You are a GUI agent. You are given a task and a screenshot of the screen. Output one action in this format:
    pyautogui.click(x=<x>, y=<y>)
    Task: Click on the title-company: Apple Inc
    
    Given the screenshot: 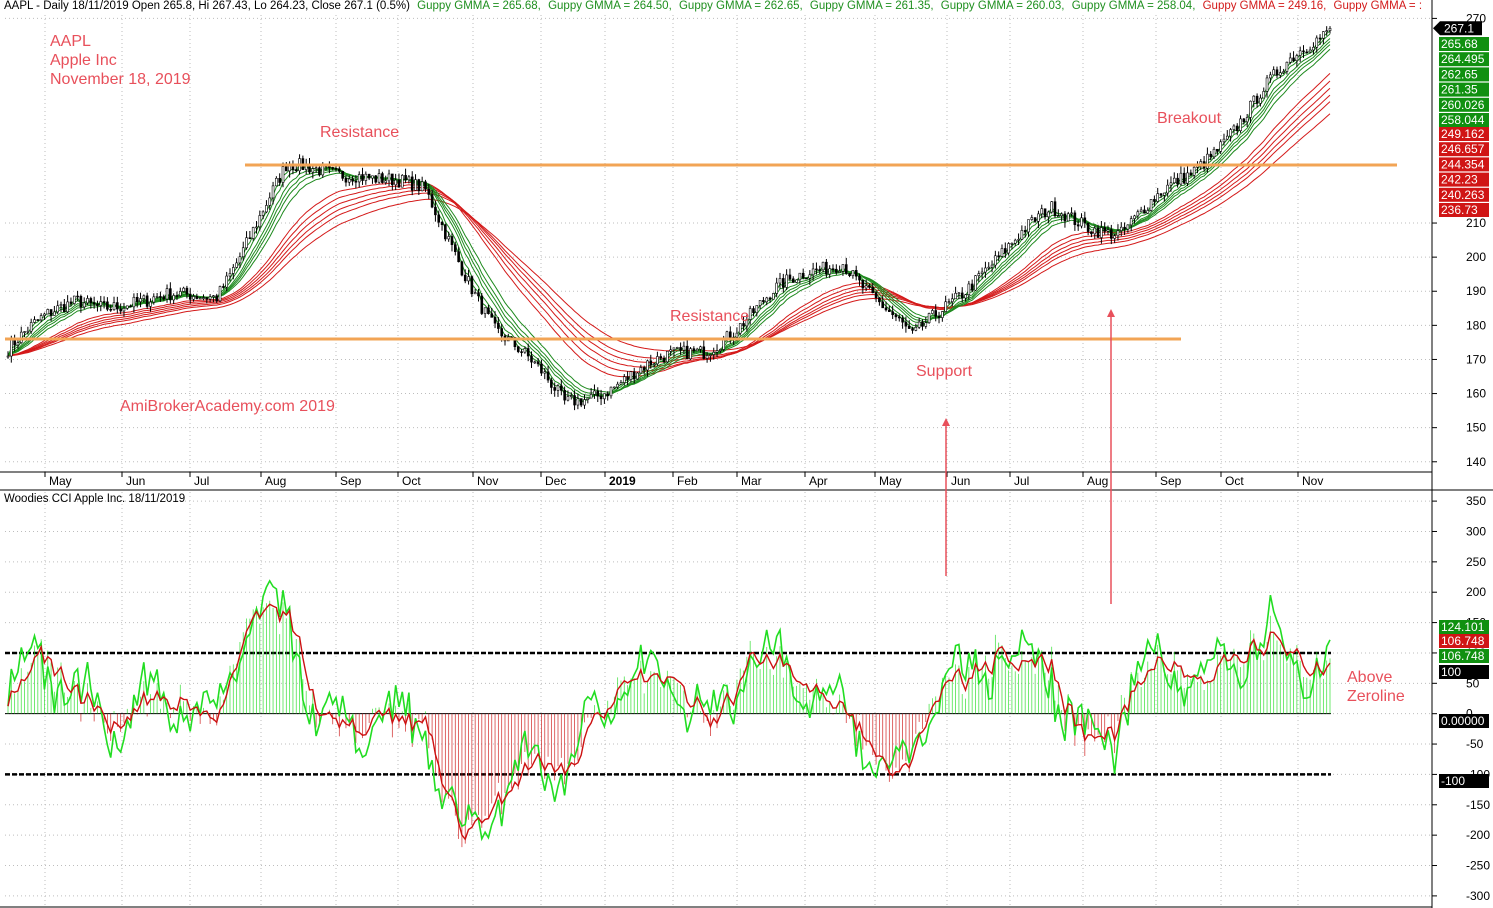 What is the action you would take?
    pyautogui.click(x=83, y=60)
    